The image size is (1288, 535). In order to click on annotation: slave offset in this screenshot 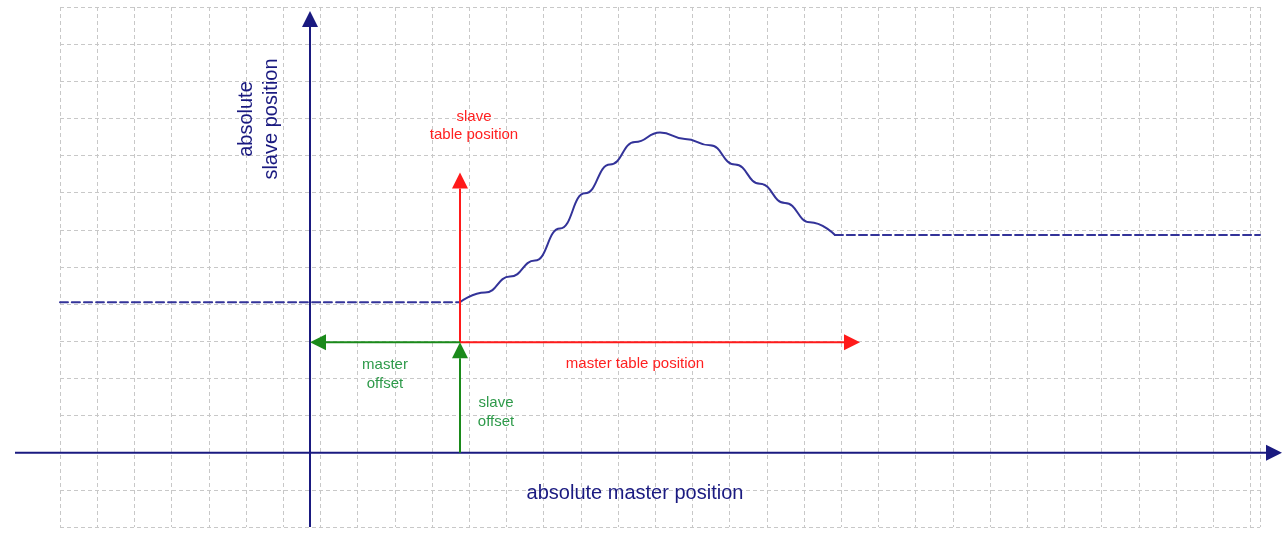, I will do `click(496, 412)`.